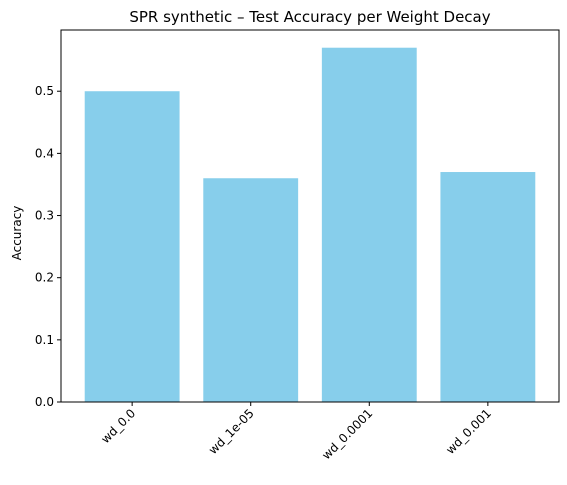 The width and height of the screenshot is (567, 485). What do you see at coordinates (44, 402) in the screenshot?
I see `y-tick-label: 0.0` at bounding box center [44, 402].